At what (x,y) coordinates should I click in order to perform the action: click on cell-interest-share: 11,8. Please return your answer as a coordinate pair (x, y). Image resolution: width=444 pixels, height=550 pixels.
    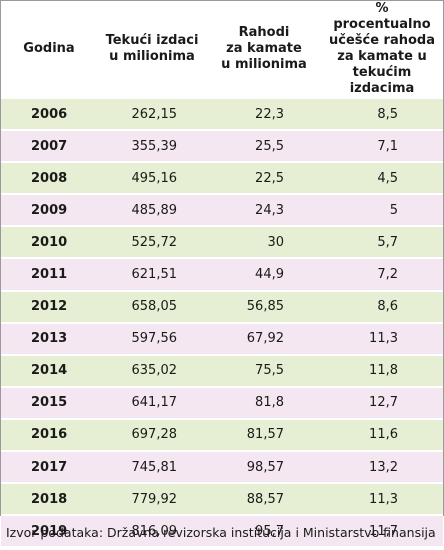
    Looking at the image, I should click on (383, 371).